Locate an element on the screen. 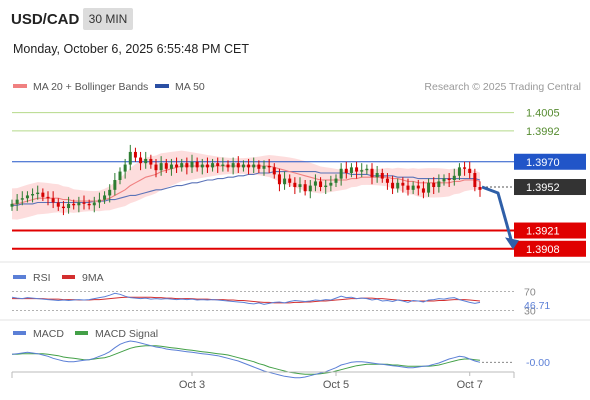 The width and height of the screenshot is (590, 400). timeframe-badge is located at coordinates (108, 19).